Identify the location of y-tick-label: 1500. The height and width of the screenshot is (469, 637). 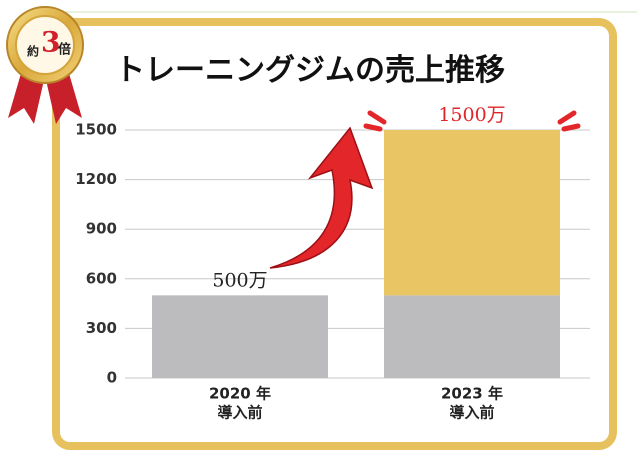
(96, 130).